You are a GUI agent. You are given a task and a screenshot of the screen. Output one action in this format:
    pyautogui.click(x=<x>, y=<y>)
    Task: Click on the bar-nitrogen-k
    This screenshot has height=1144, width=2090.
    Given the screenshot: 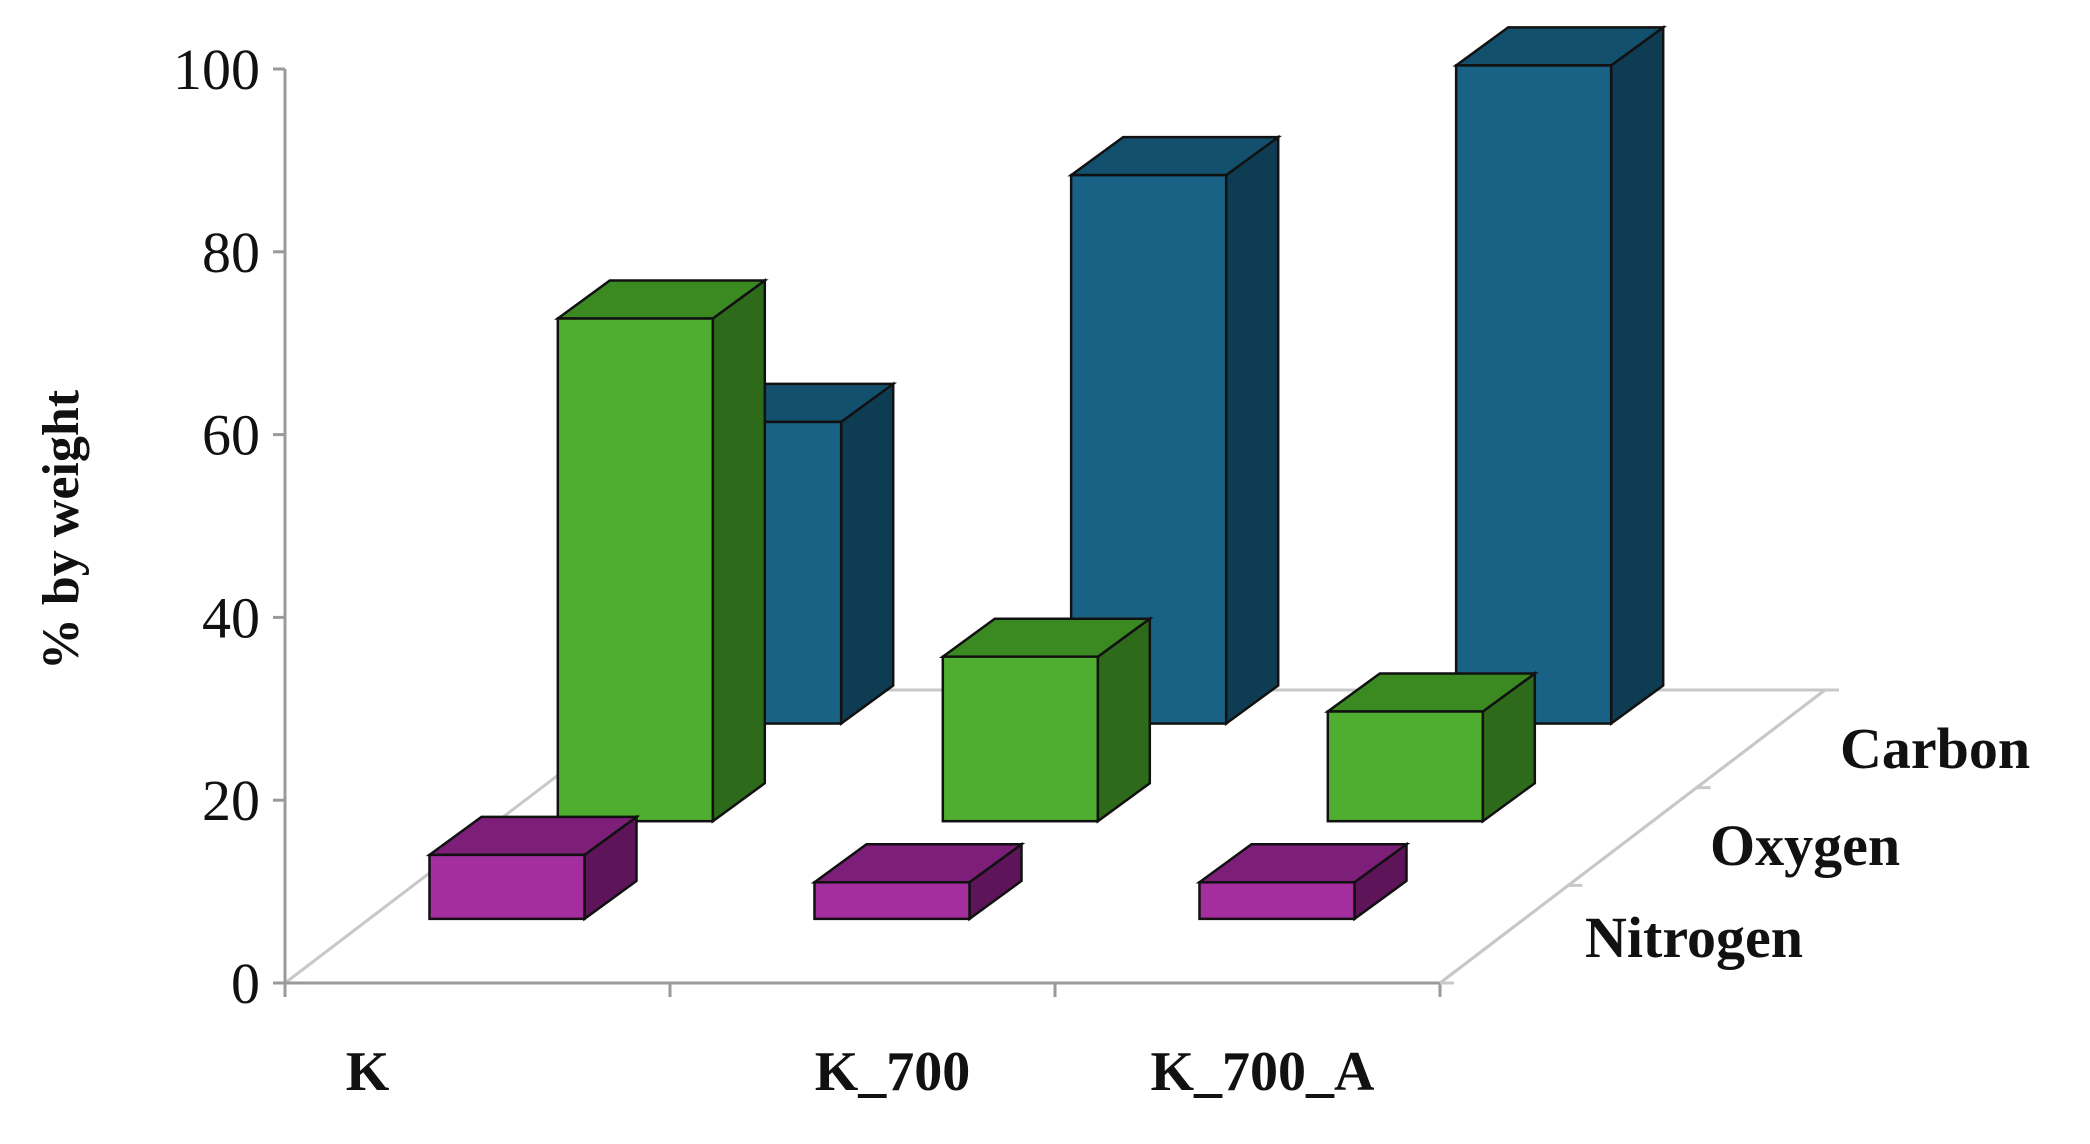 What is the action you would take?
    pyautogui.click(x=533, y=868)
    